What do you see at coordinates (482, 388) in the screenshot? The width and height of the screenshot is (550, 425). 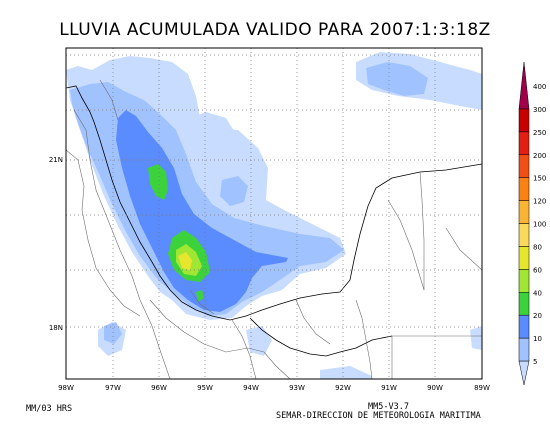 I see `lon-label: 89W` at bounding box center [482, 388].